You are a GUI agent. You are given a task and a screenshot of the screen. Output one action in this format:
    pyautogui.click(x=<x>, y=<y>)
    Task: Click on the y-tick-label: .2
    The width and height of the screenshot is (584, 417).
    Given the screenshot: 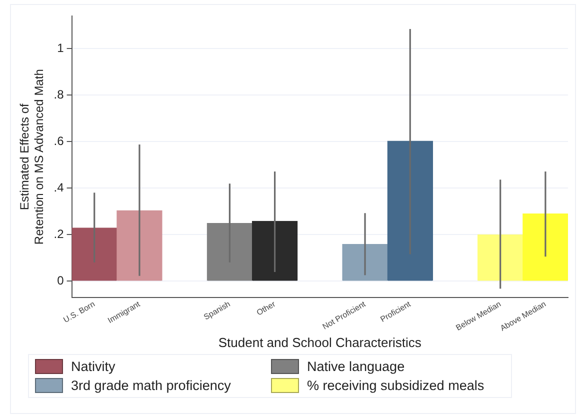 What is the action you would take?
    pyautogui.click(x=59, y=234)
    